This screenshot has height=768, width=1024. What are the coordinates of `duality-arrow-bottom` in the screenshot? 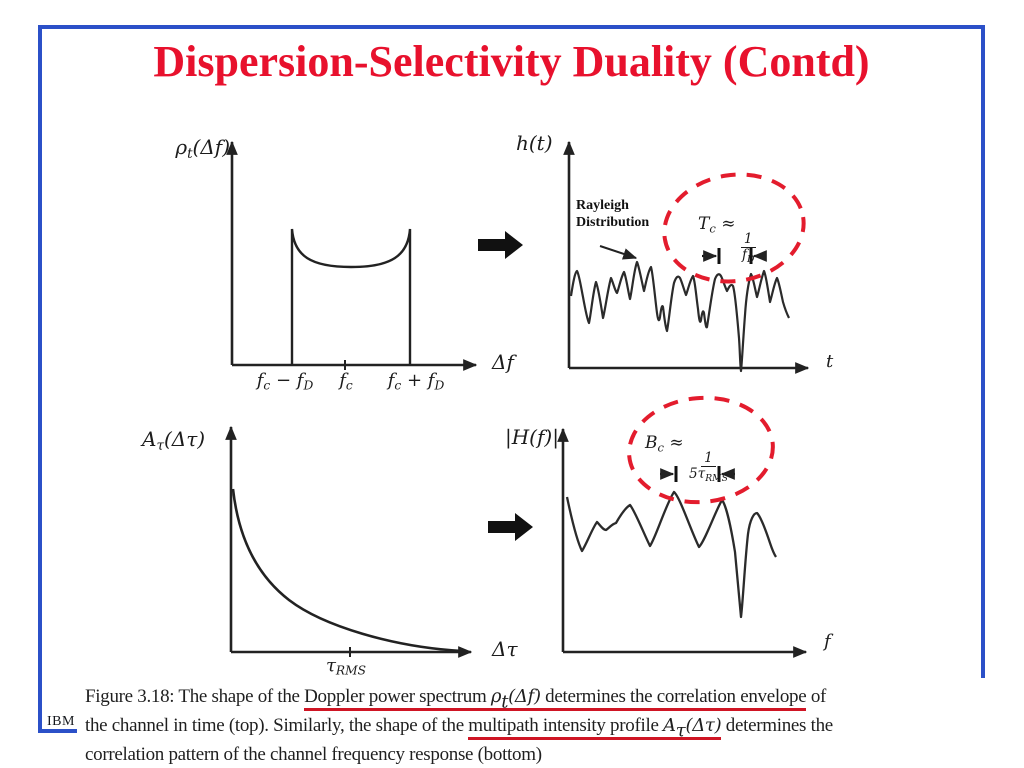 It's located at (510, 527).